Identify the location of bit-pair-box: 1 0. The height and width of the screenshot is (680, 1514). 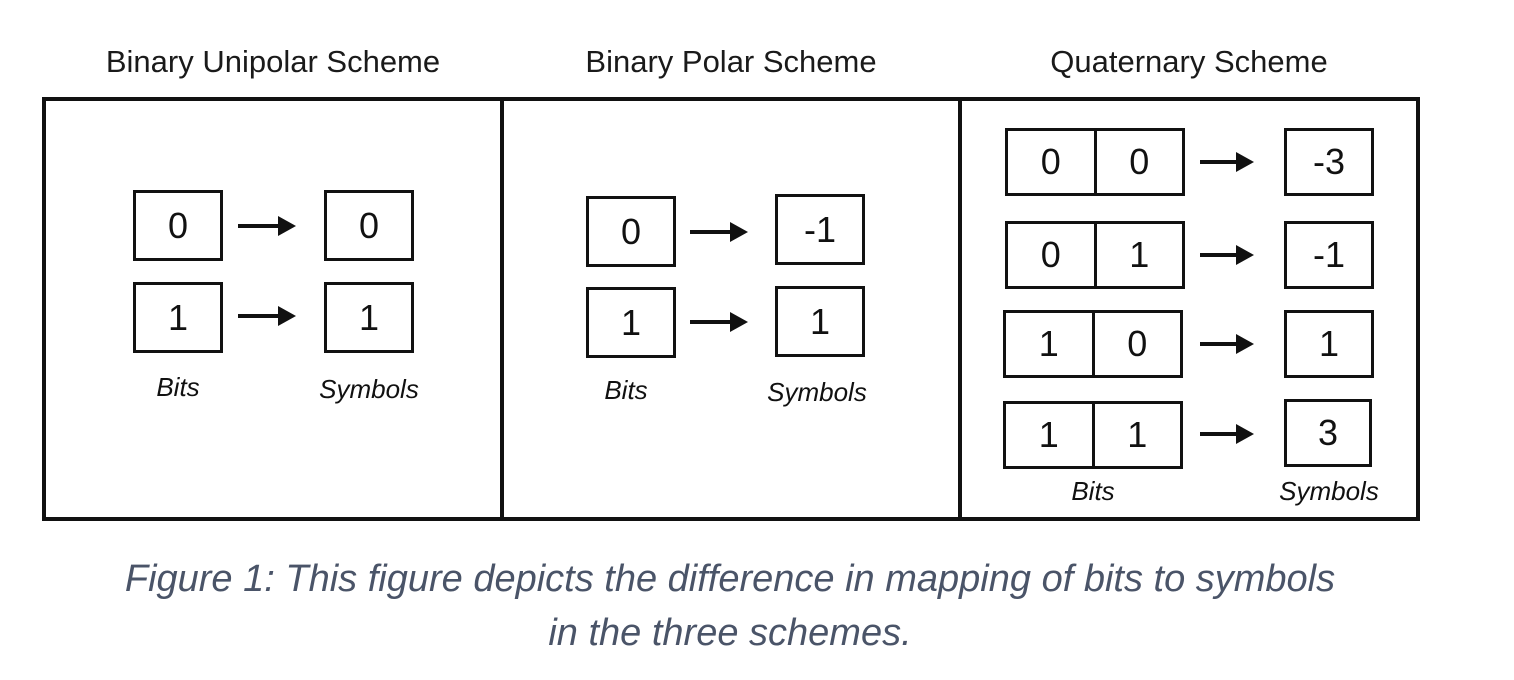
(1093, 344).